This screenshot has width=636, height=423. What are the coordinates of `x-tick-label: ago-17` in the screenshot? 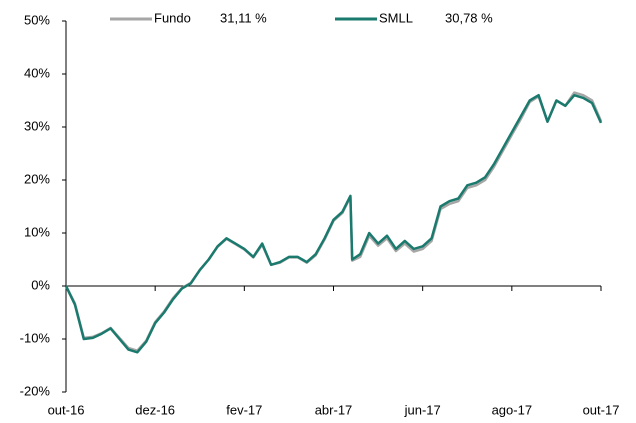 It's located at (512, 409).